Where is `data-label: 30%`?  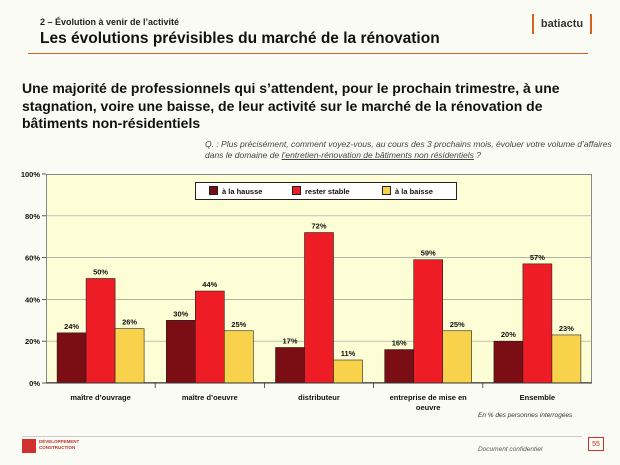
data-label: 30% is located at coordinates (180, 313).